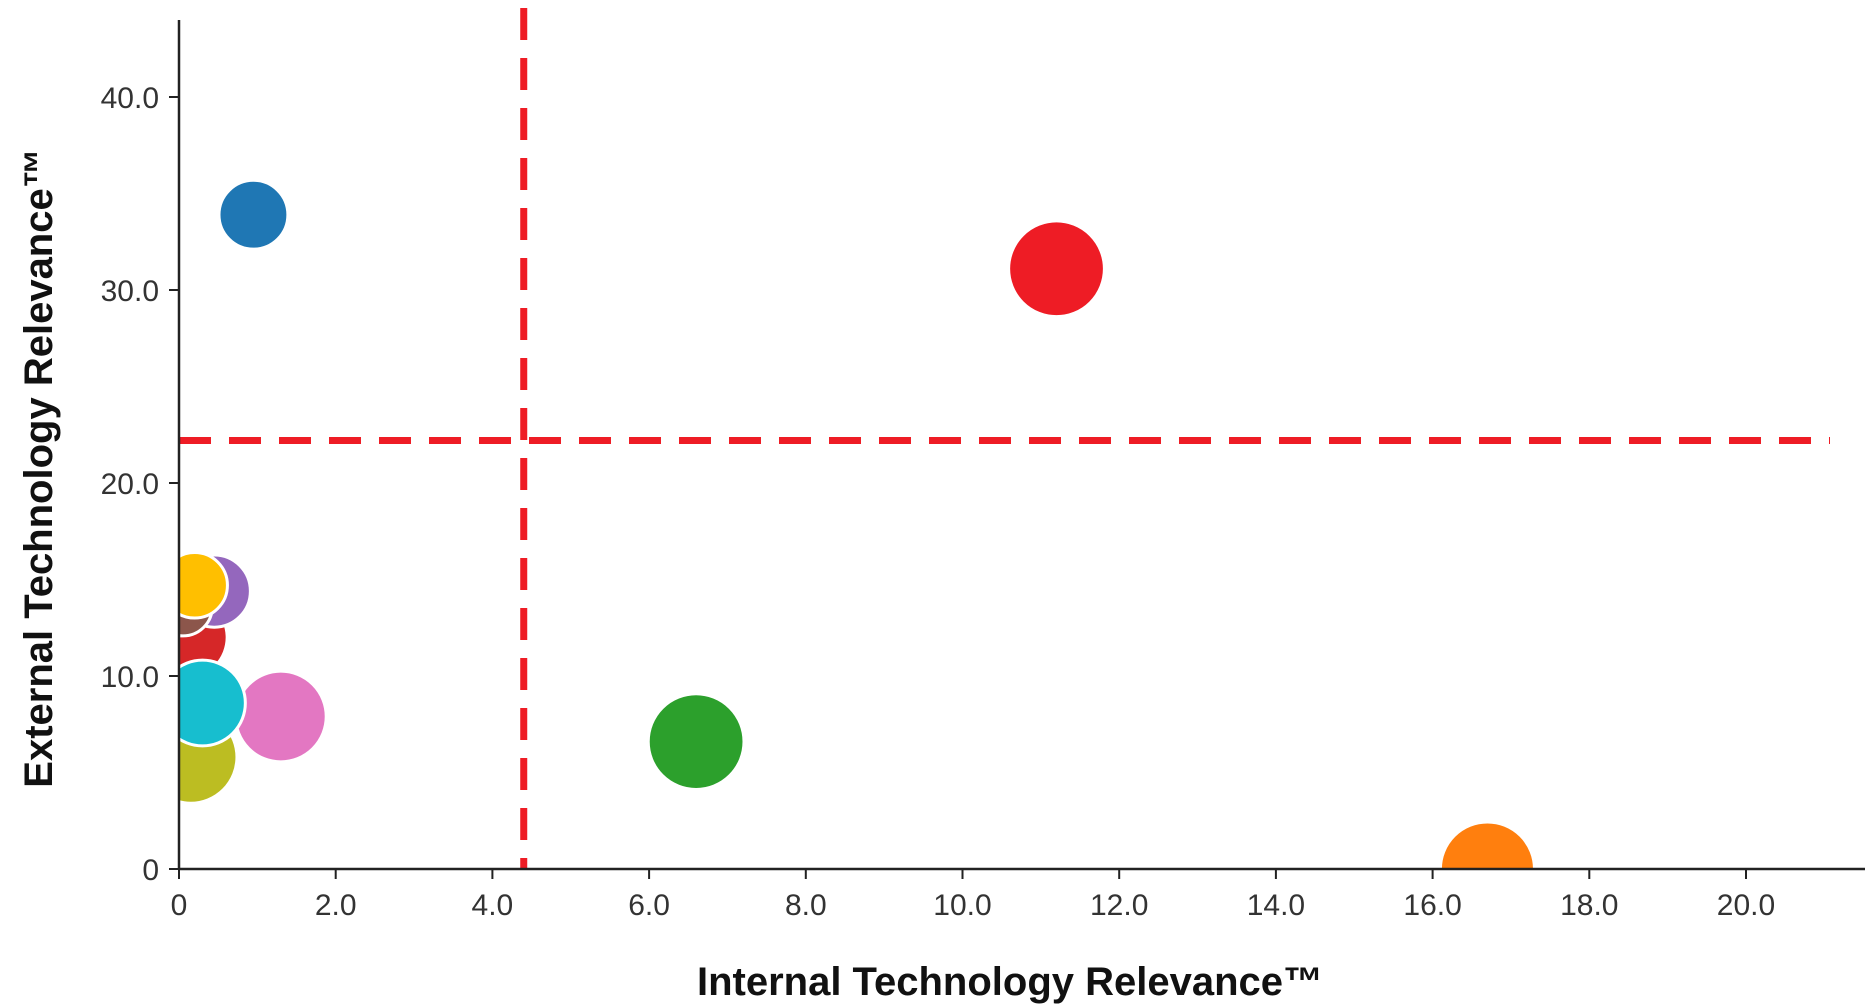 The height and width of the screenshot is (1007, 1865). I want to click on x-tick-label: 8.0, so click(806, 905).